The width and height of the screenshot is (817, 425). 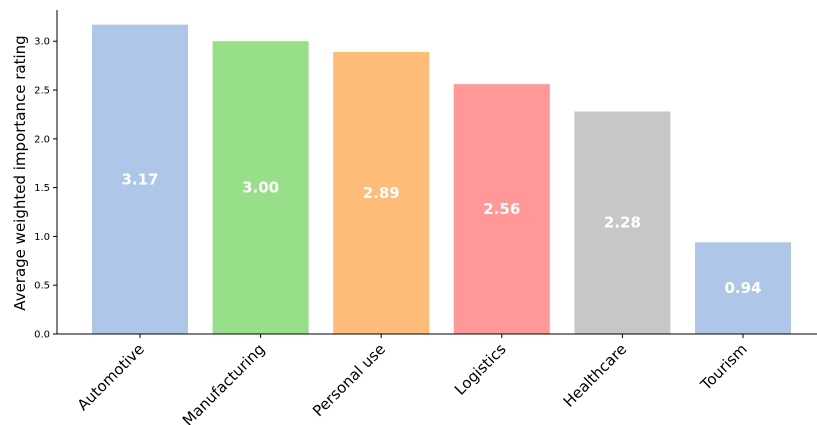 I want to click on category-label: Automotive, so click(x=111, y=377).